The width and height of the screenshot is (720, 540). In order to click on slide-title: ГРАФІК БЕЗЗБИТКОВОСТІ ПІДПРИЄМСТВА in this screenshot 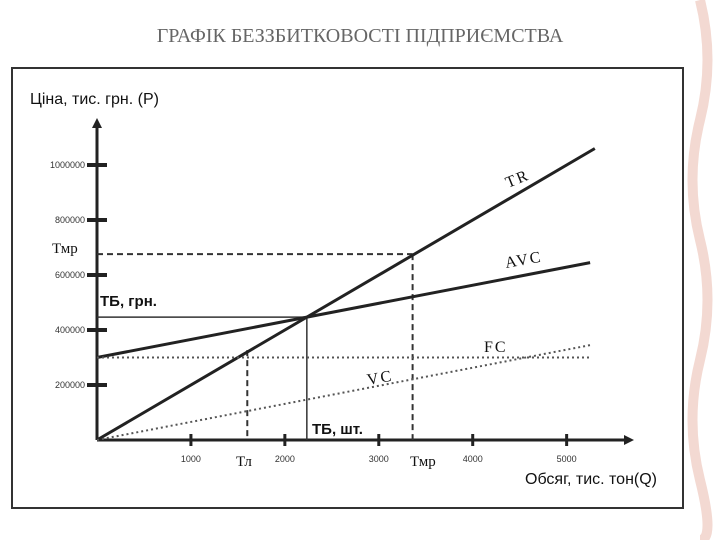, I will do `click(360, 36)`.